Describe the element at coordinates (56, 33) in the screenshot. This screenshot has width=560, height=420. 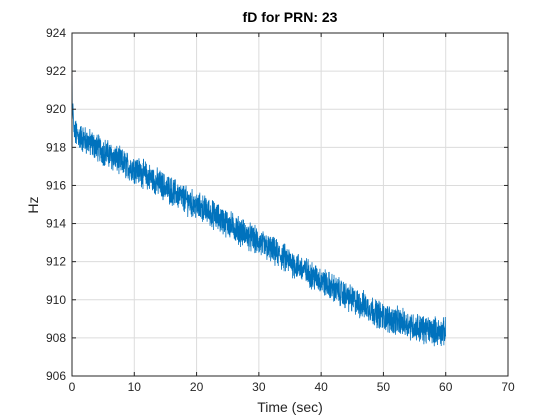
I see `y-tick-label: 924` at that location.